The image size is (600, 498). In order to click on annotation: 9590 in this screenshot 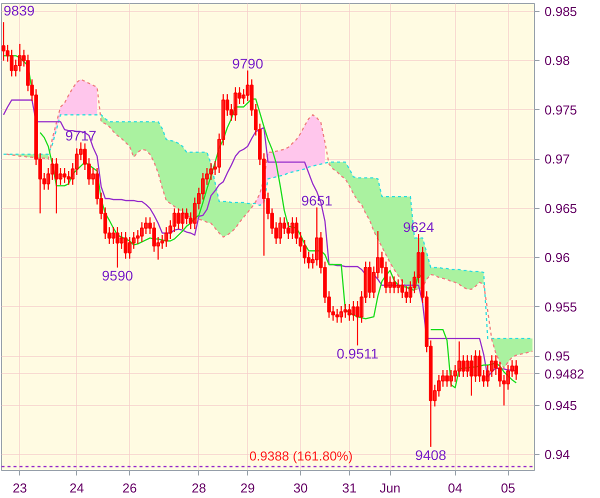, I will do `click(118, 276)`.